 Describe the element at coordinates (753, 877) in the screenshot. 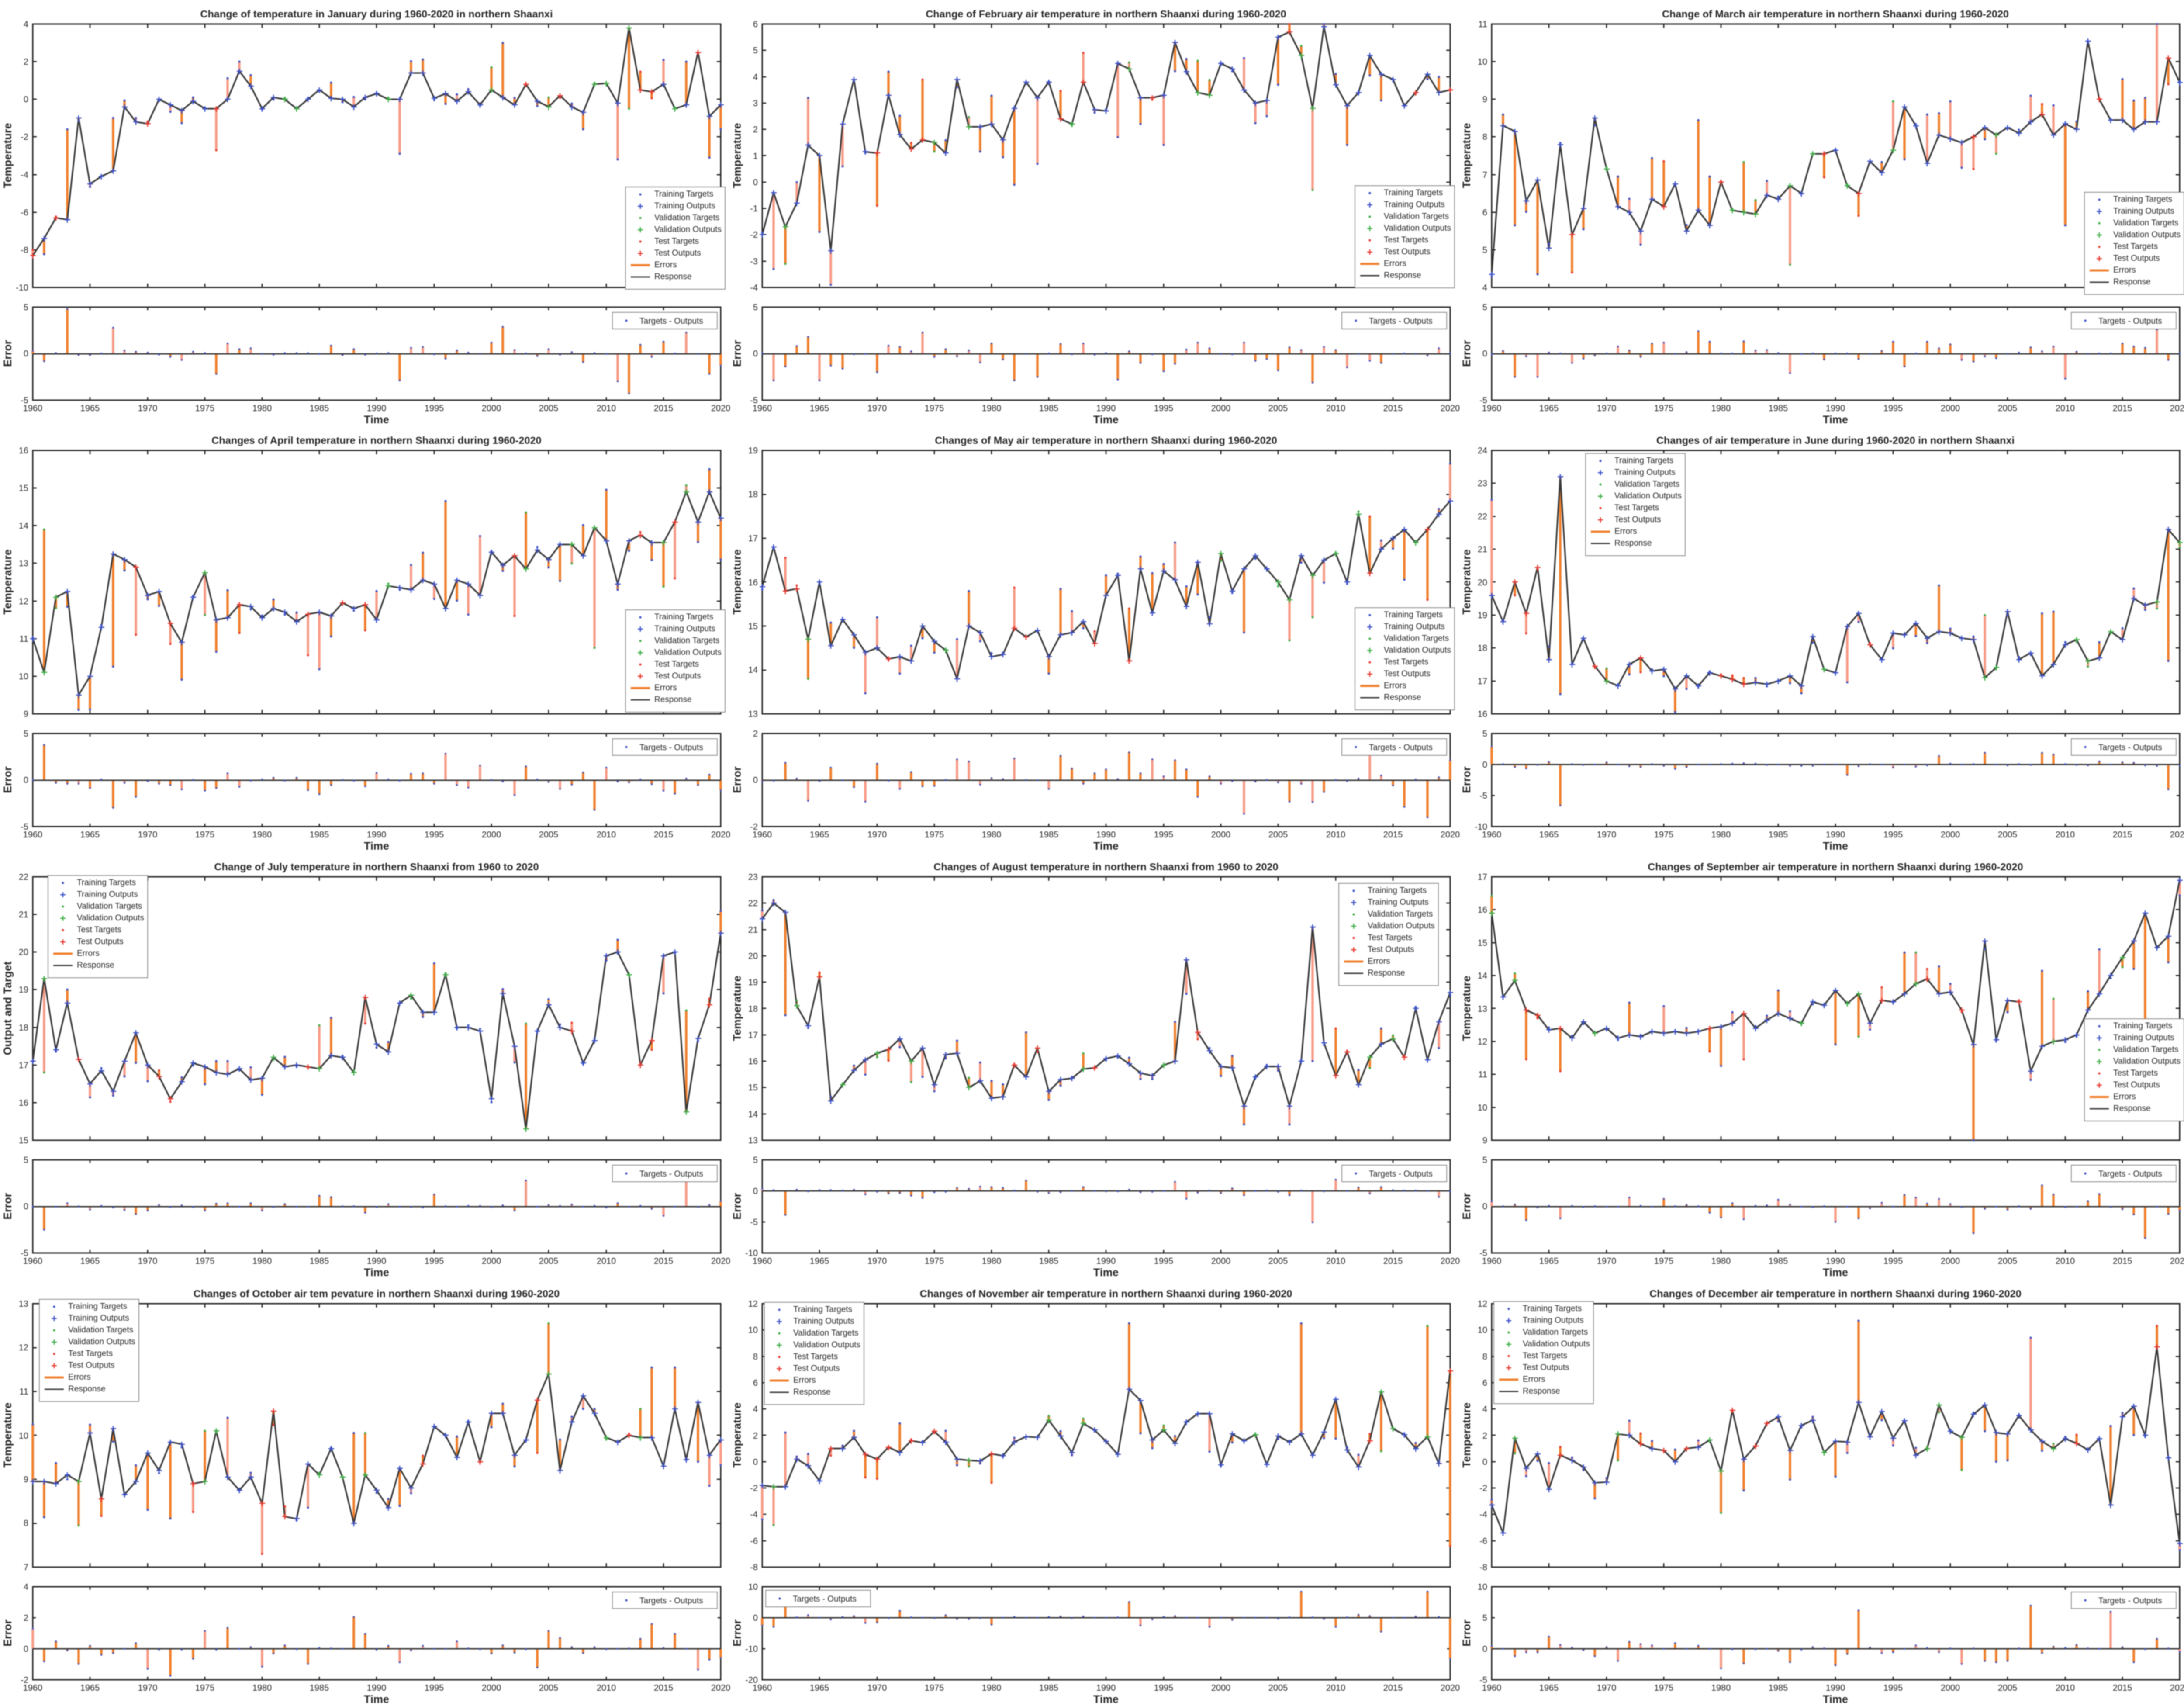

I see `svg-text: 23` at that location.